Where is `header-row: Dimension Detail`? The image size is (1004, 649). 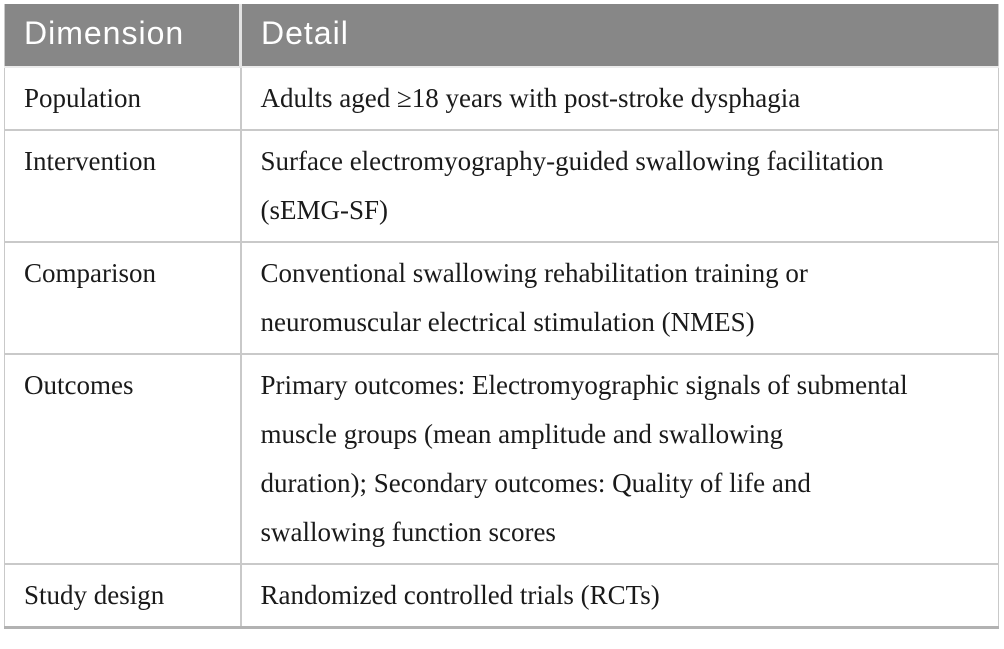
header-row: Dimension Detail is located at coordinates (501, 36).